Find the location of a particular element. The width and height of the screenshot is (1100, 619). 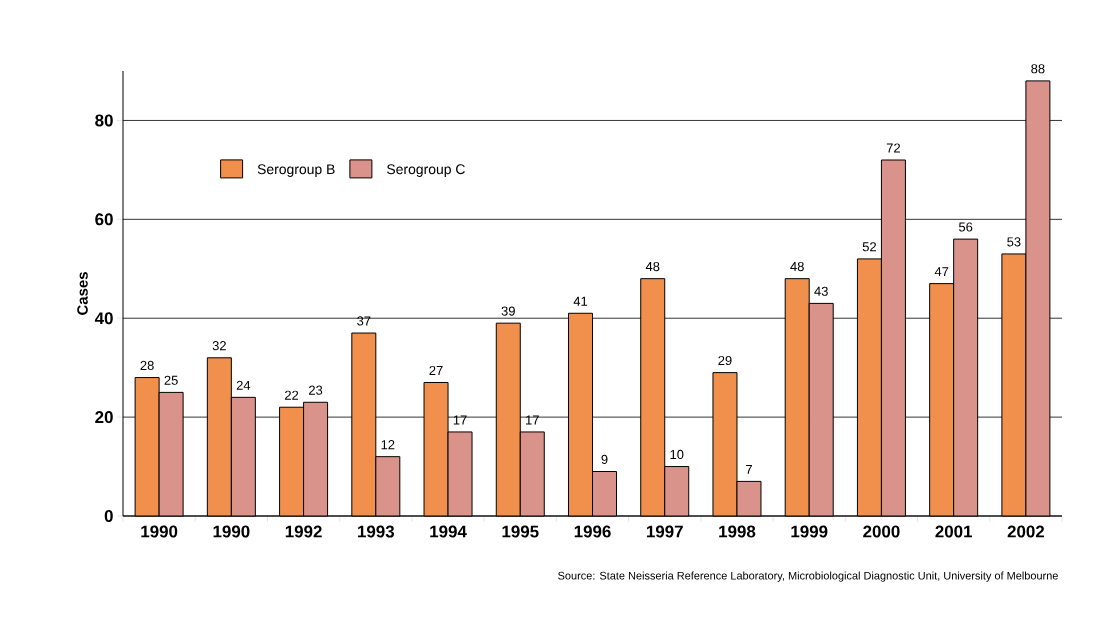

x-tick-label: 1999 is located at coordinates (809, 531).